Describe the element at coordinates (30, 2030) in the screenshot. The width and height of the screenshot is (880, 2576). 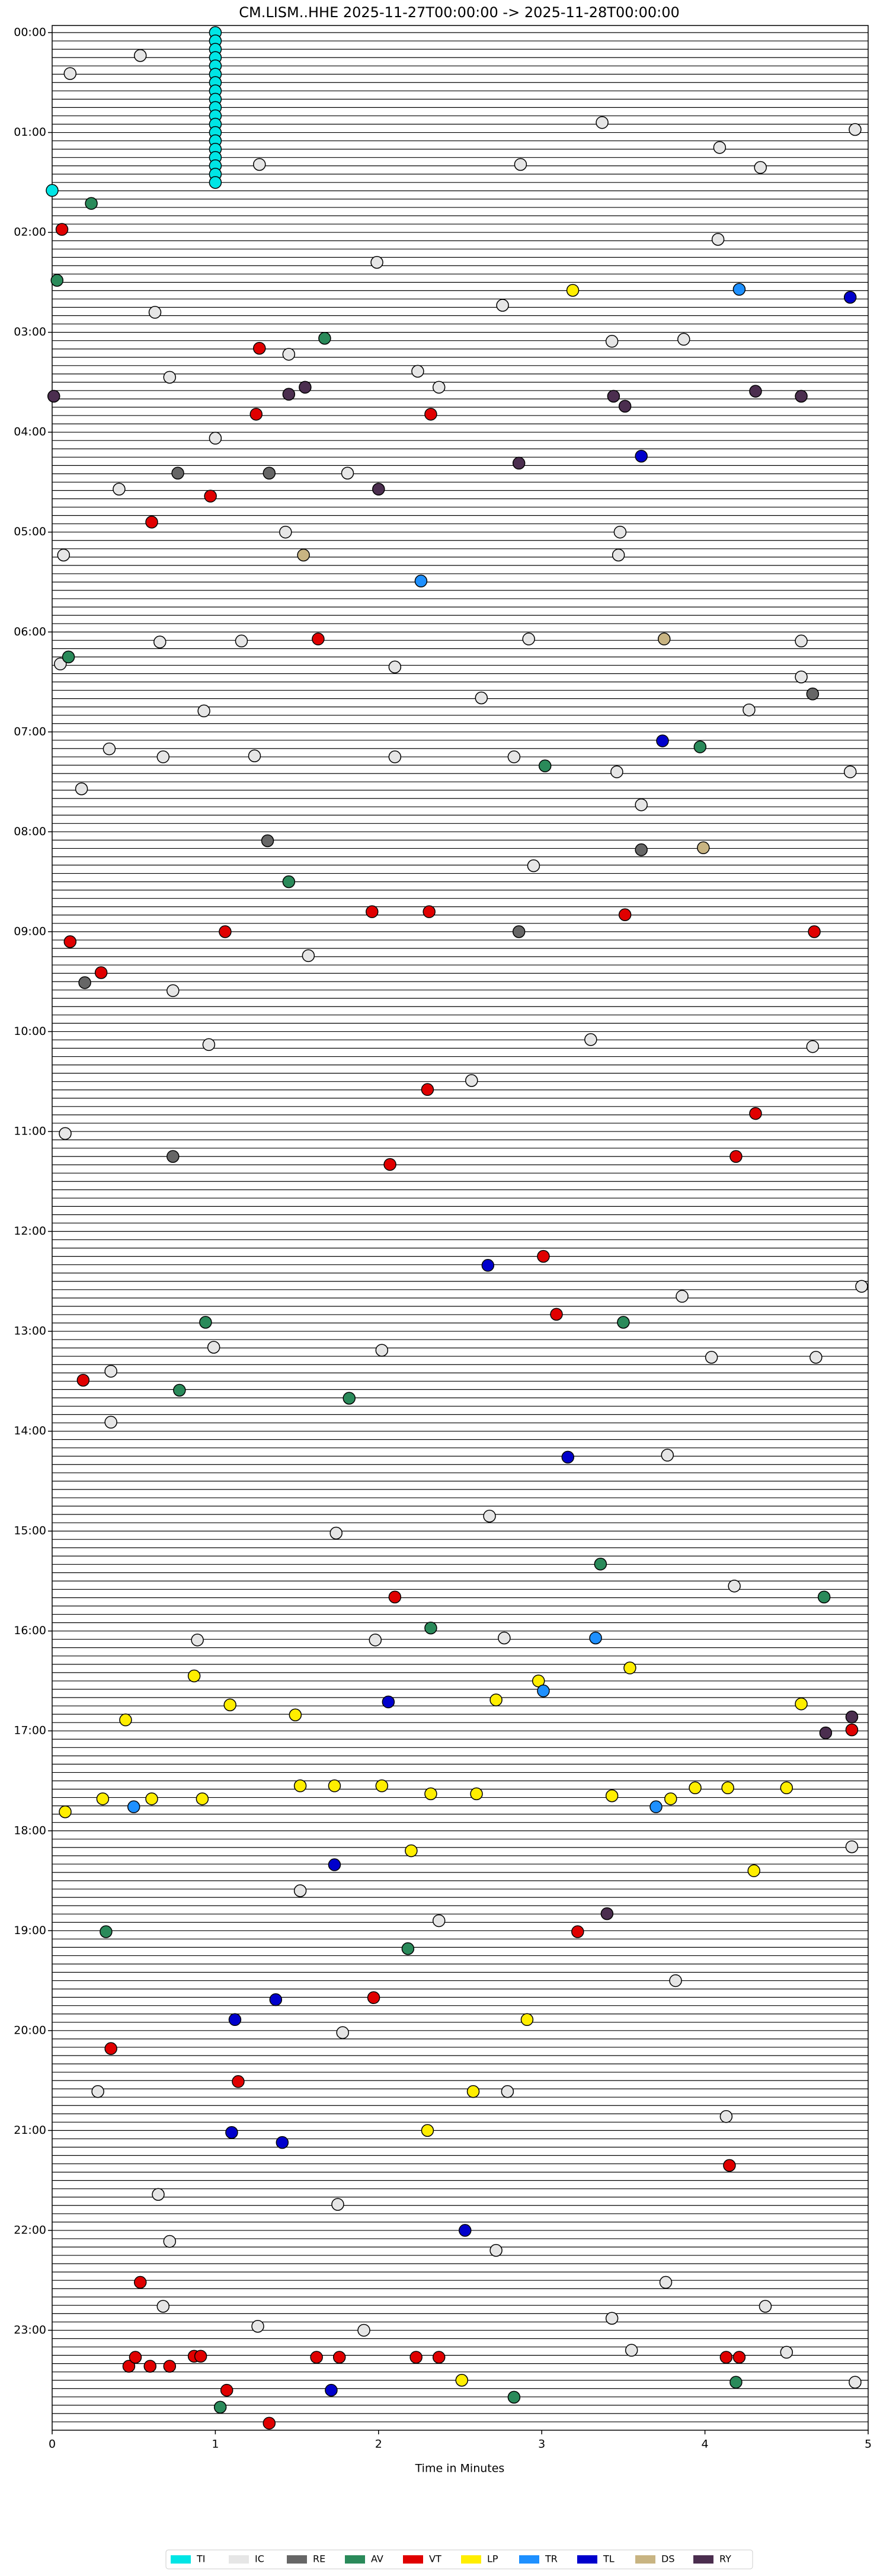
I see `y-tick-label: 20:00` at that location.